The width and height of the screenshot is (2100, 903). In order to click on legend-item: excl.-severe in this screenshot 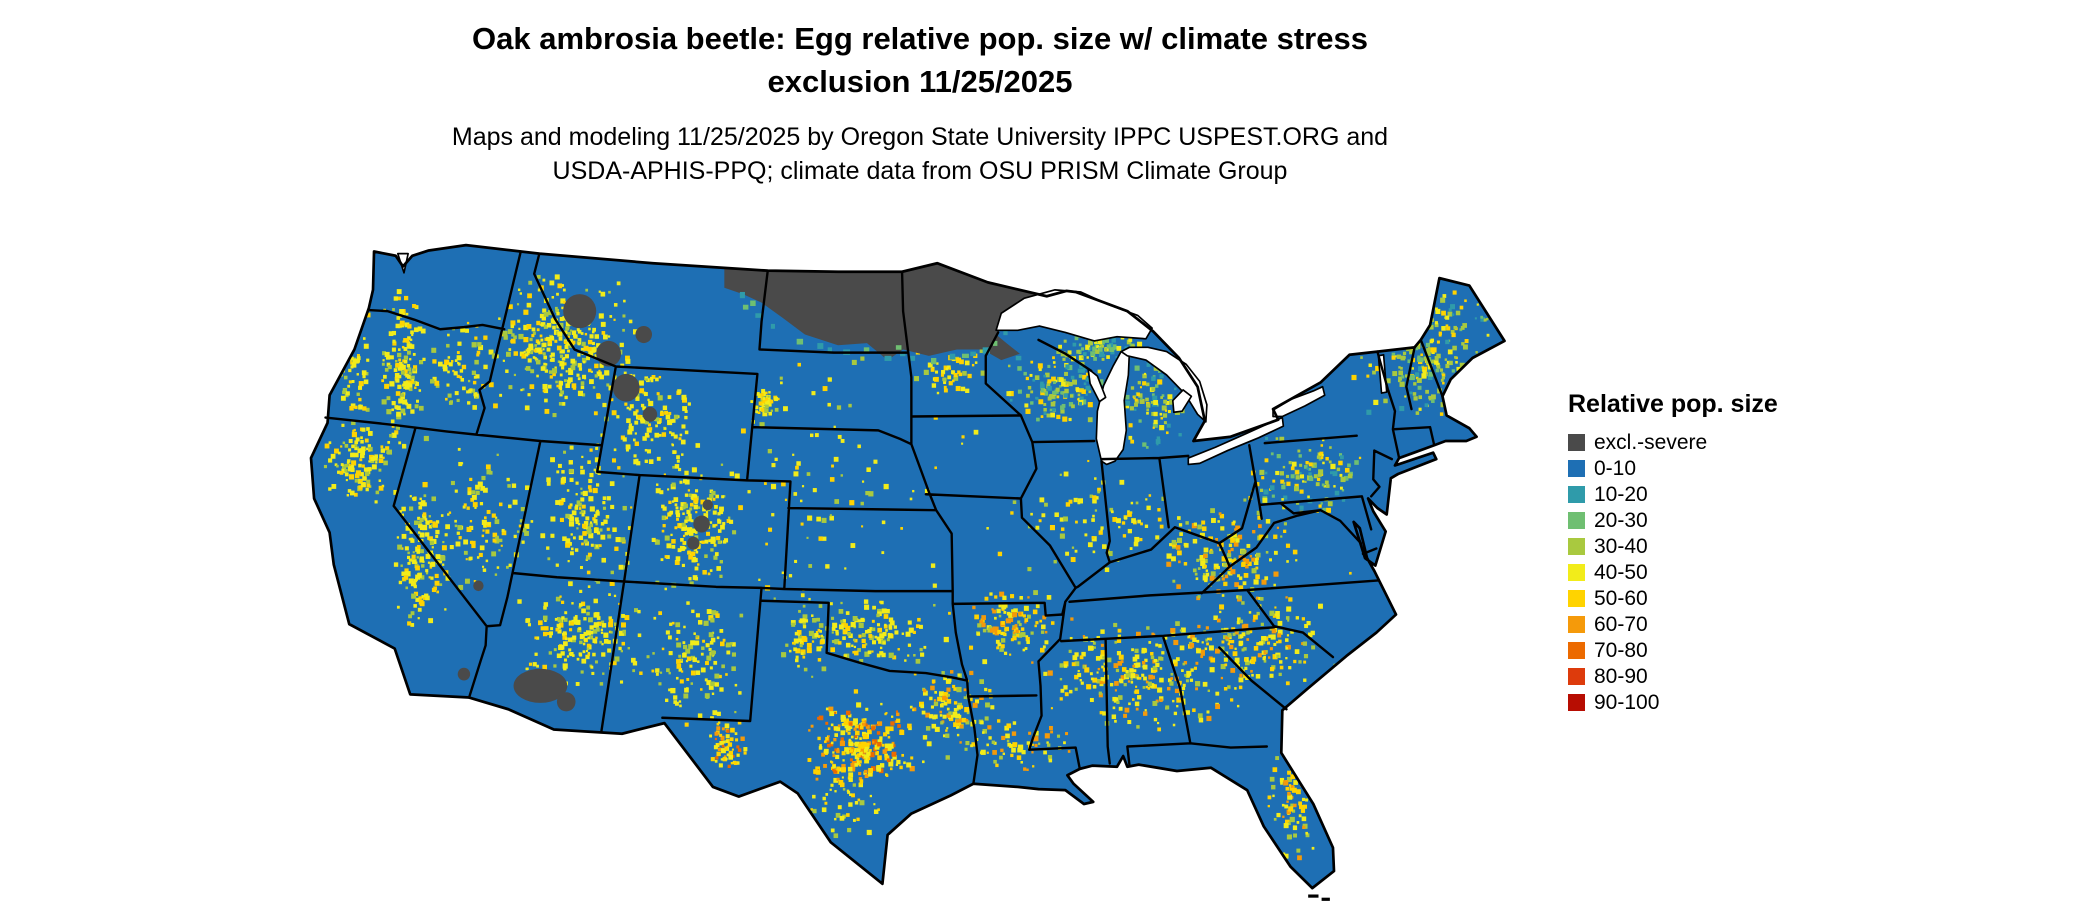, I will do `click(1718, 442)`.